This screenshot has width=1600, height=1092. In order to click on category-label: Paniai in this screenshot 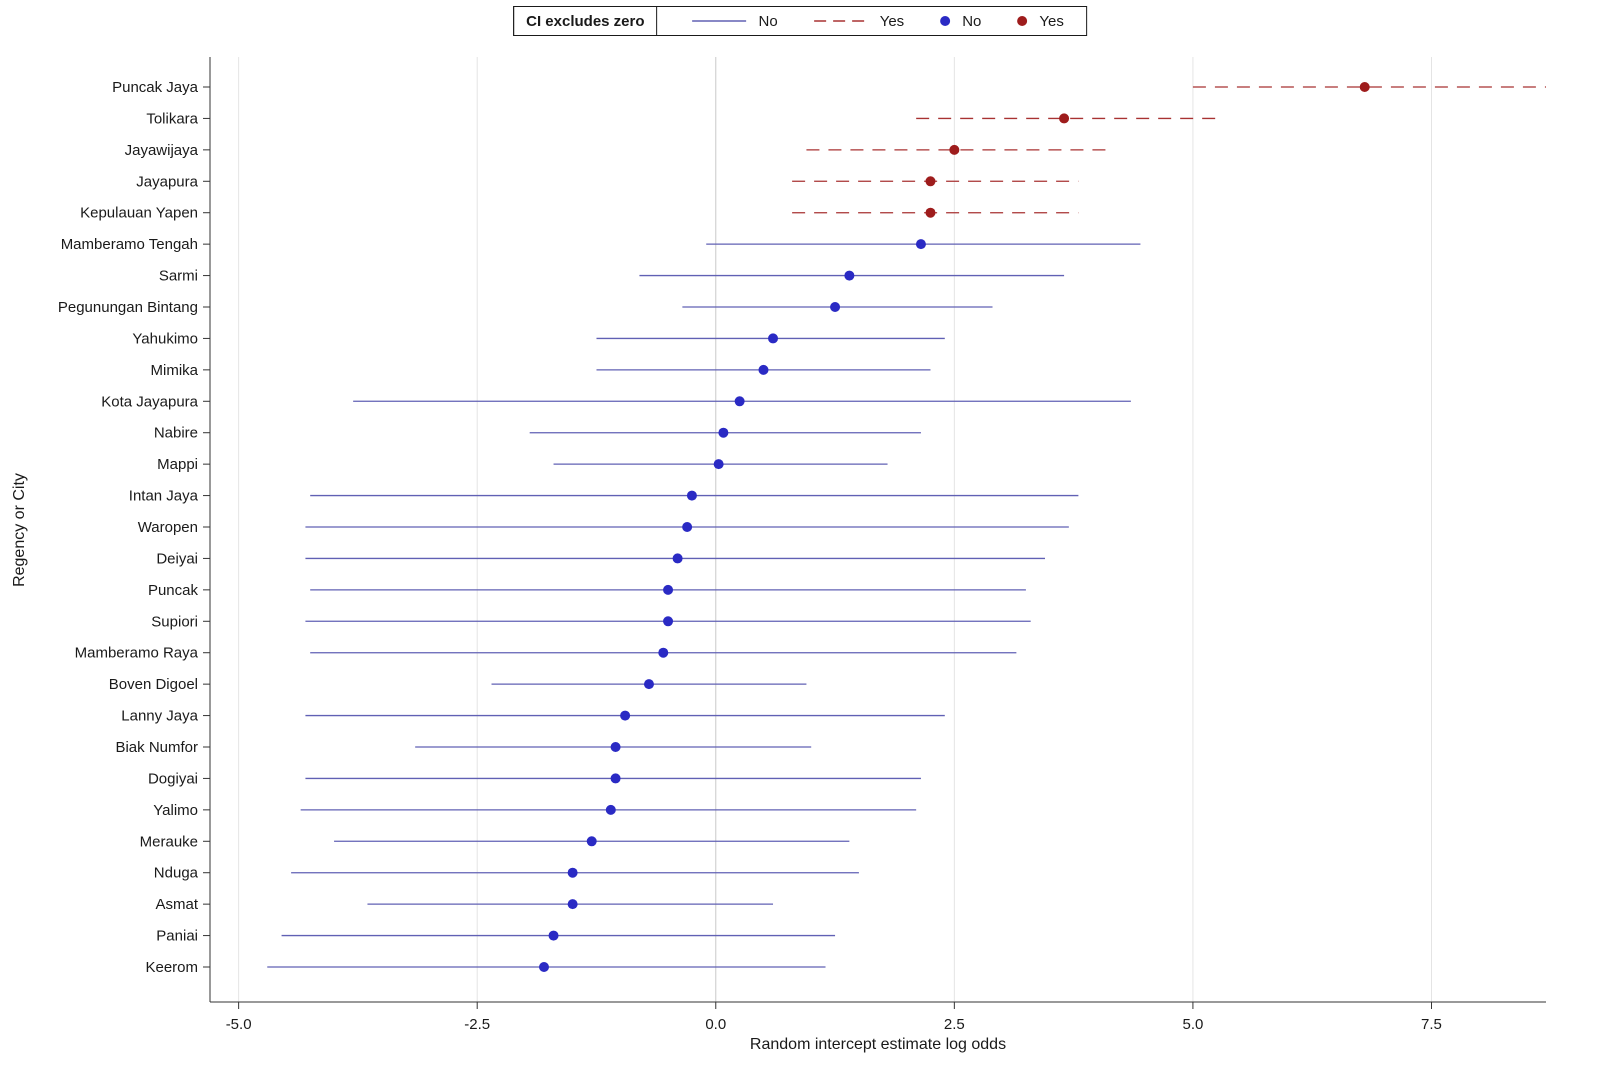, I will do `click(177, 936)`.